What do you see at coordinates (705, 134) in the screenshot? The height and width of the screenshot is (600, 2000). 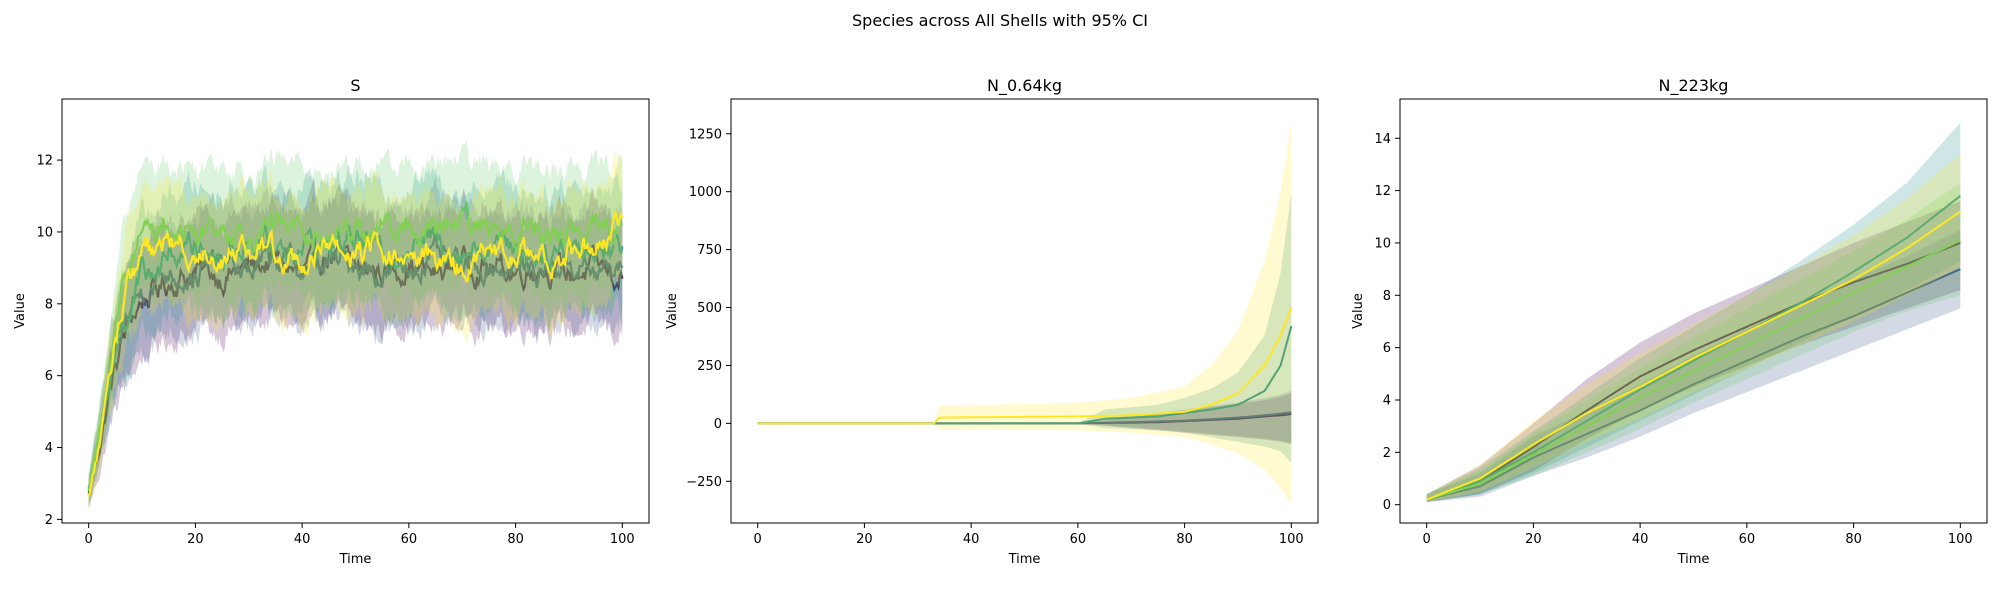 I see `y-tick-label: 1250` at bounding box center [705, 134].